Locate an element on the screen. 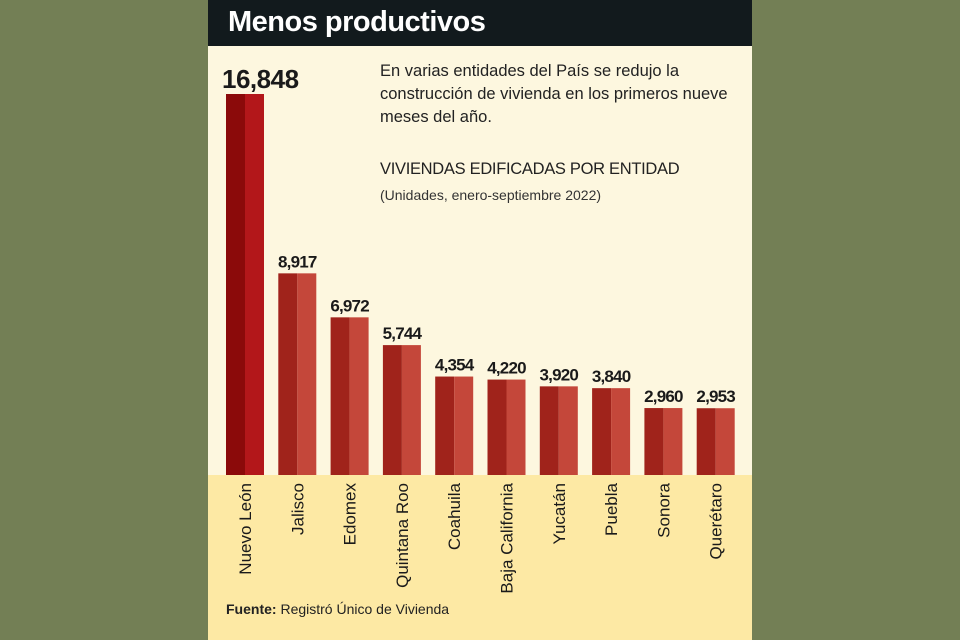  chart-subtitle: VIVIENDAS EDIFICADAS POR ENTIDAD is located at coordinates (530, 169).